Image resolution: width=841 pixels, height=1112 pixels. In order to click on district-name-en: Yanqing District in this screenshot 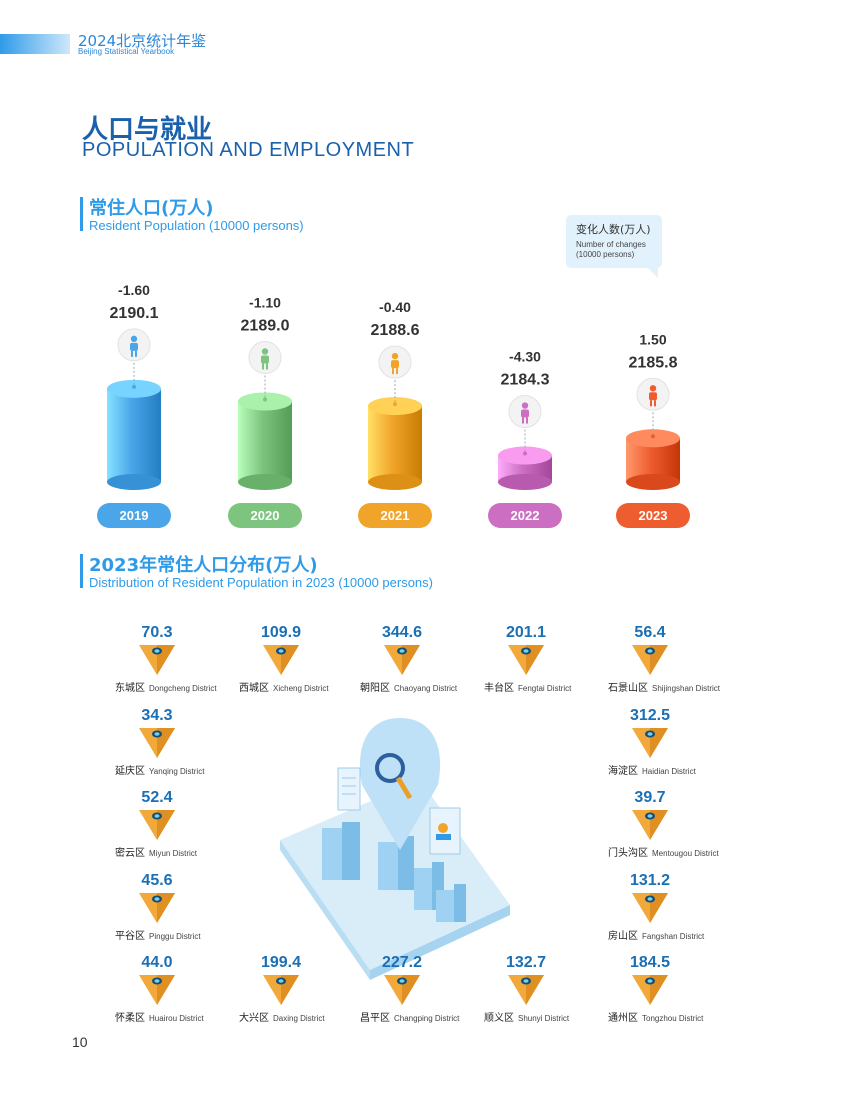, I will do `click(177, 771)`.